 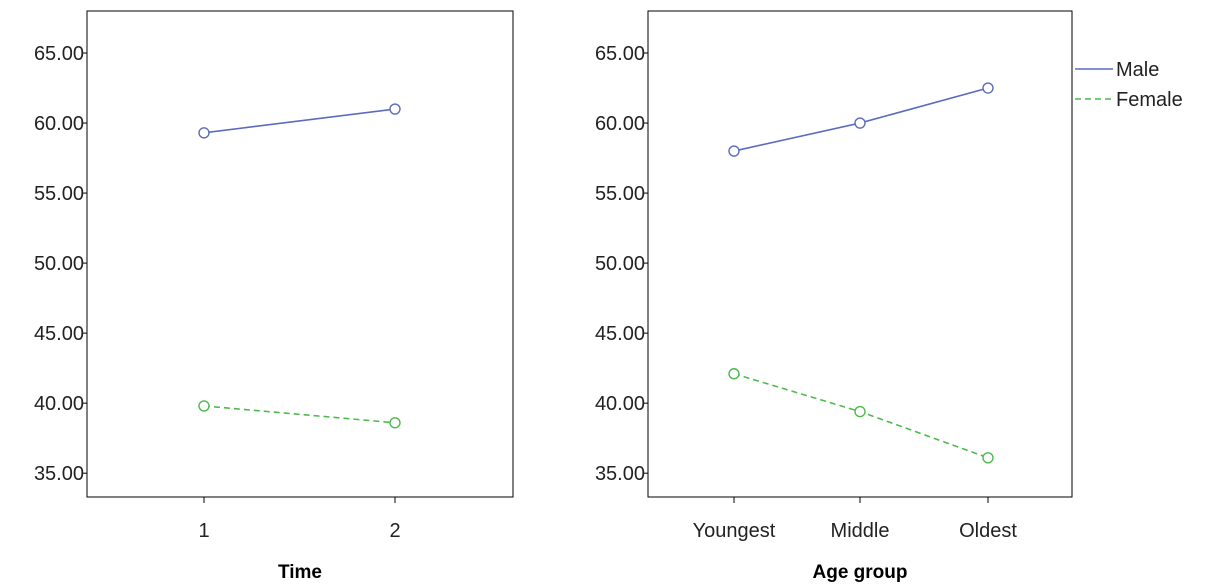 I want to click on legend-label-male: Male, so click(x=1137, y=70).